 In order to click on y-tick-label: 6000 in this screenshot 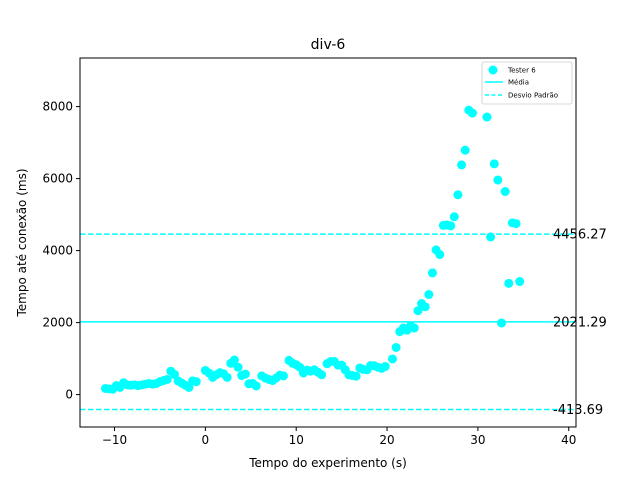, I will do `click(57, 179)`.